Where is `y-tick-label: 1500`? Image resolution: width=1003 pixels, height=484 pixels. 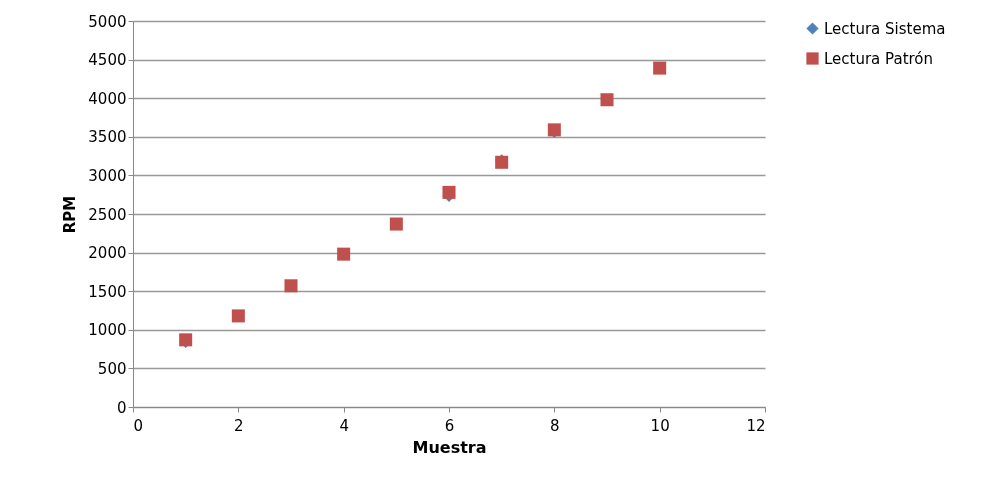 y-tick-label: 1500 is located at coordinates (107, 291).